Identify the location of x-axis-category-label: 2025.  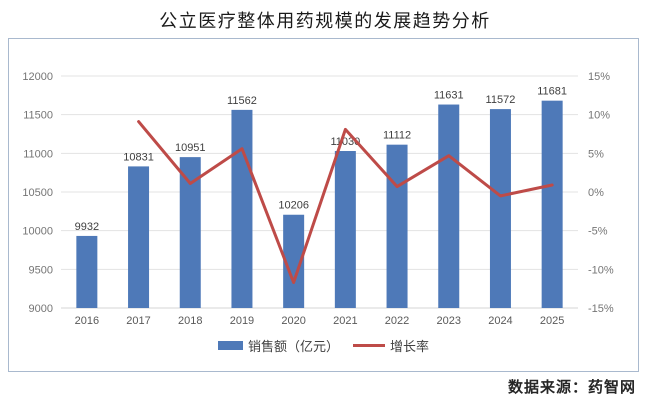
(552, 321).